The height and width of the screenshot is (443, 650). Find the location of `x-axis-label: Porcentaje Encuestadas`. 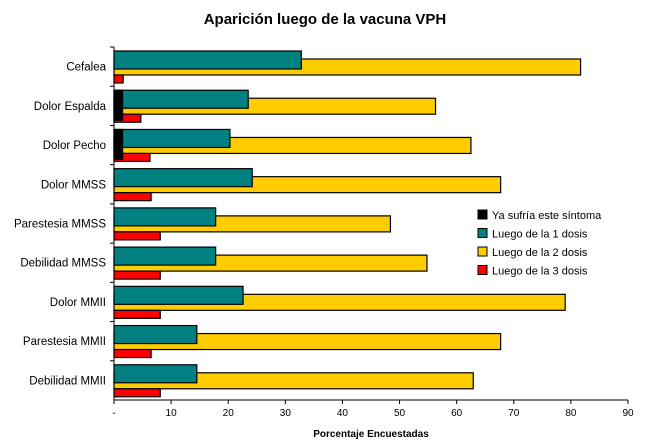

x-axis-label: Porcentaje Encuestadas is located at coordinates (371, 434).